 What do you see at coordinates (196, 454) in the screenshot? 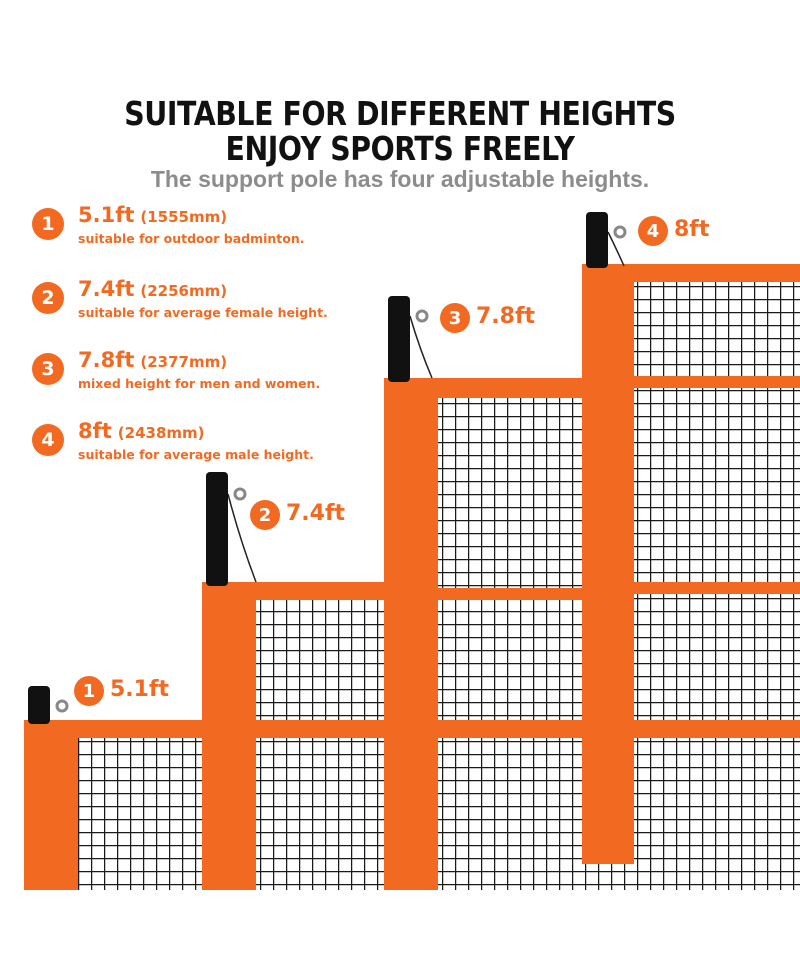
I see `spec-description: suitable for average male height.` at bounding box center [196, 454].